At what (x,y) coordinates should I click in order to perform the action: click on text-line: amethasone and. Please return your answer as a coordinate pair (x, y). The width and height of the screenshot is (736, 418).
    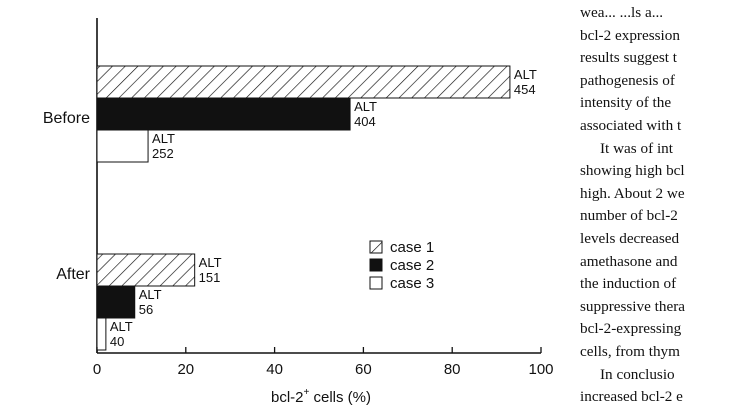
    Looking at the image, I should click on (629, 261).